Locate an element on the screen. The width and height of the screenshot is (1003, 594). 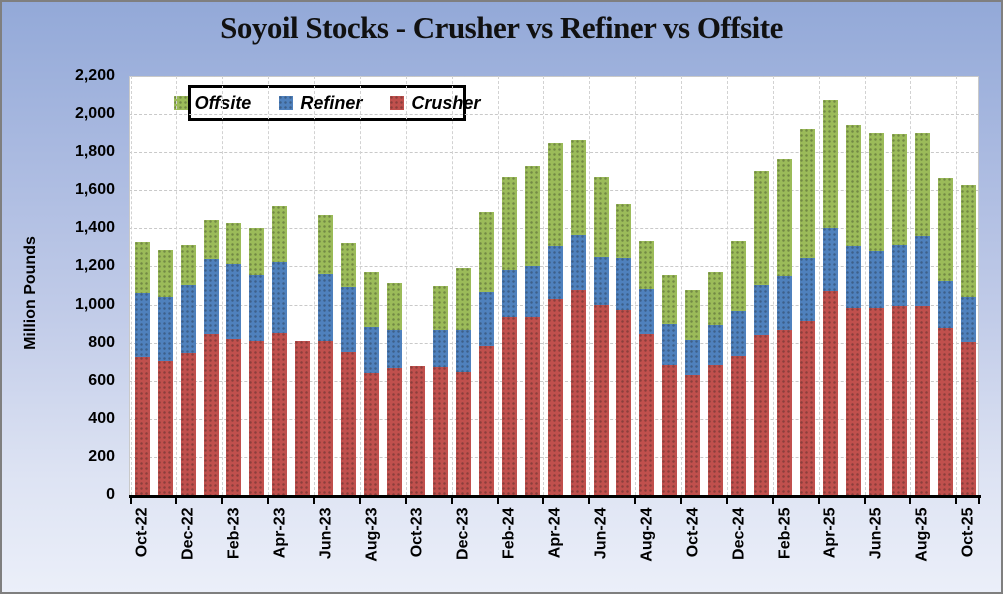
y-axis-tick-label: 200 is located at coordinates (101, 456).